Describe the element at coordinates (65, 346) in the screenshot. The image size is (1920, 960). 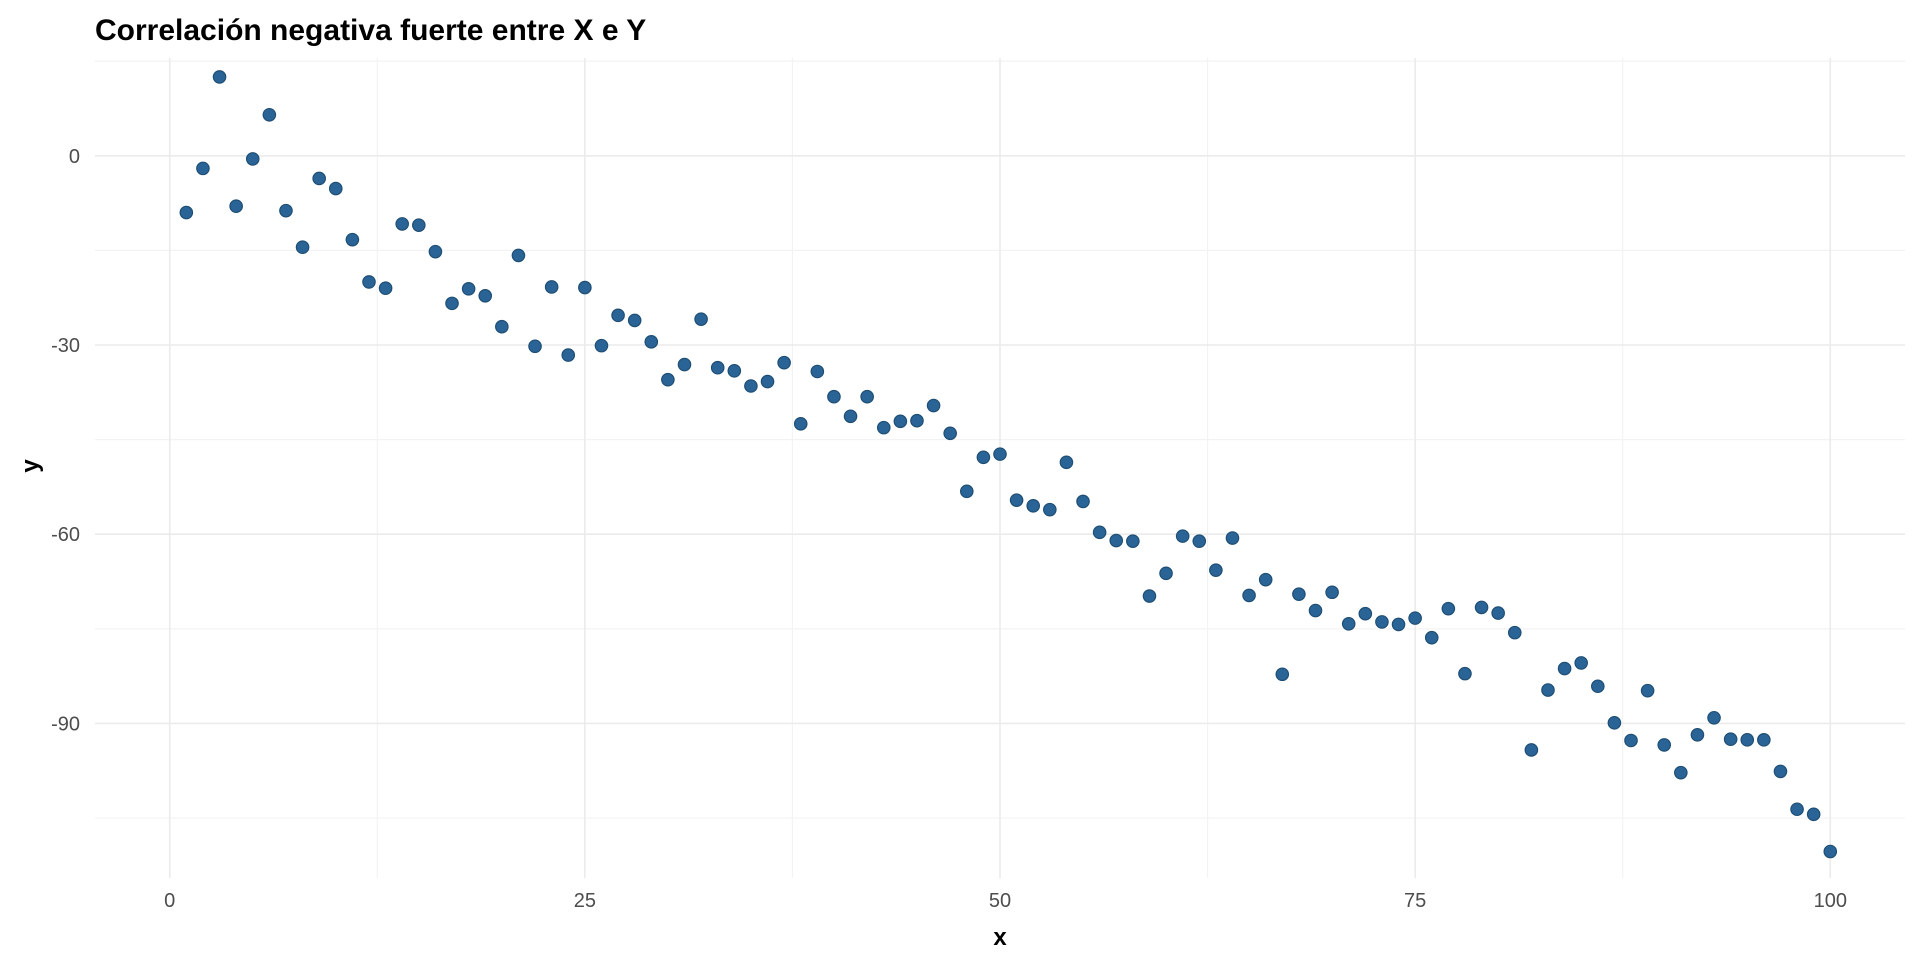
I see `y-tick-label: -30` at that location.